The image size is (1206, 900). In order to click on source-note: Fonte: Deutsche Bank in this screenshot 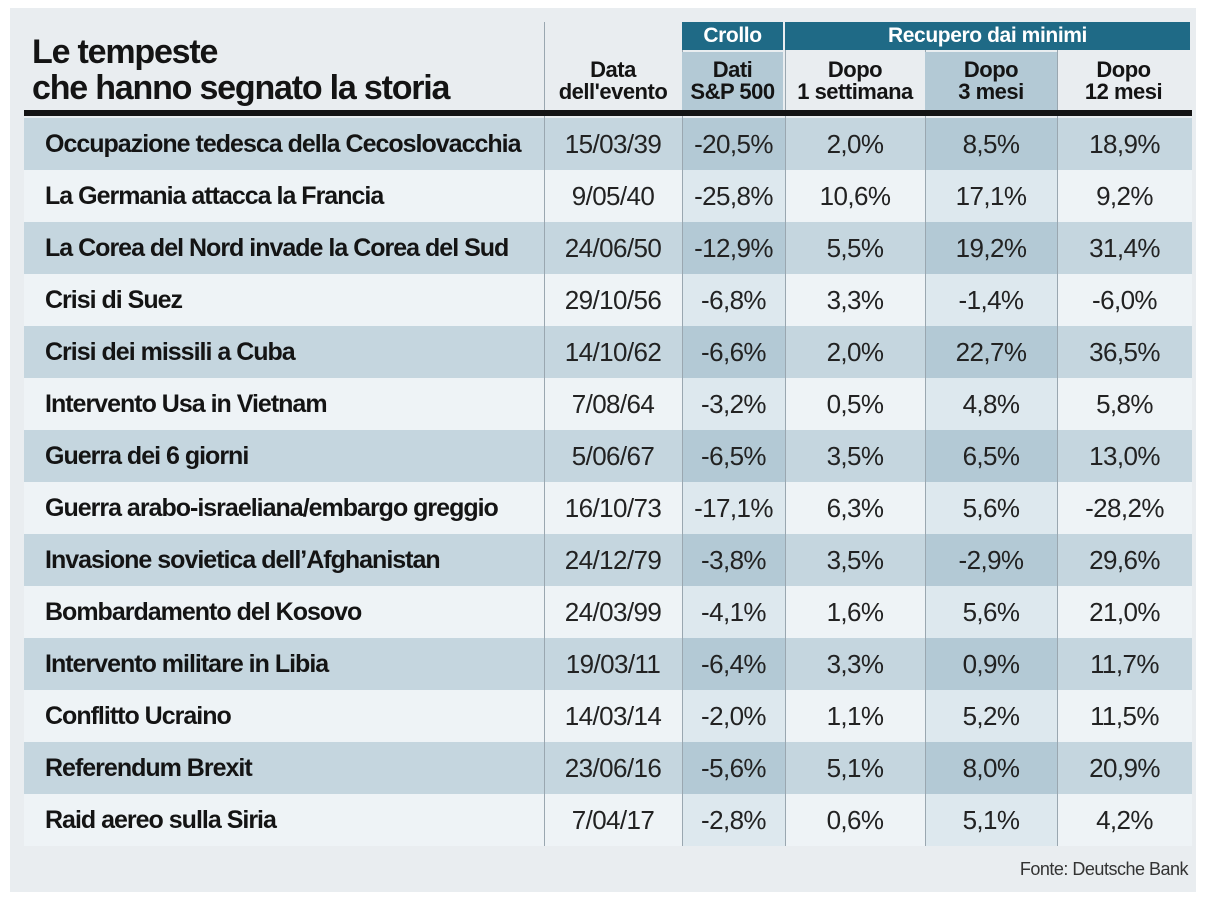, I will do `click(1104, 869)`.